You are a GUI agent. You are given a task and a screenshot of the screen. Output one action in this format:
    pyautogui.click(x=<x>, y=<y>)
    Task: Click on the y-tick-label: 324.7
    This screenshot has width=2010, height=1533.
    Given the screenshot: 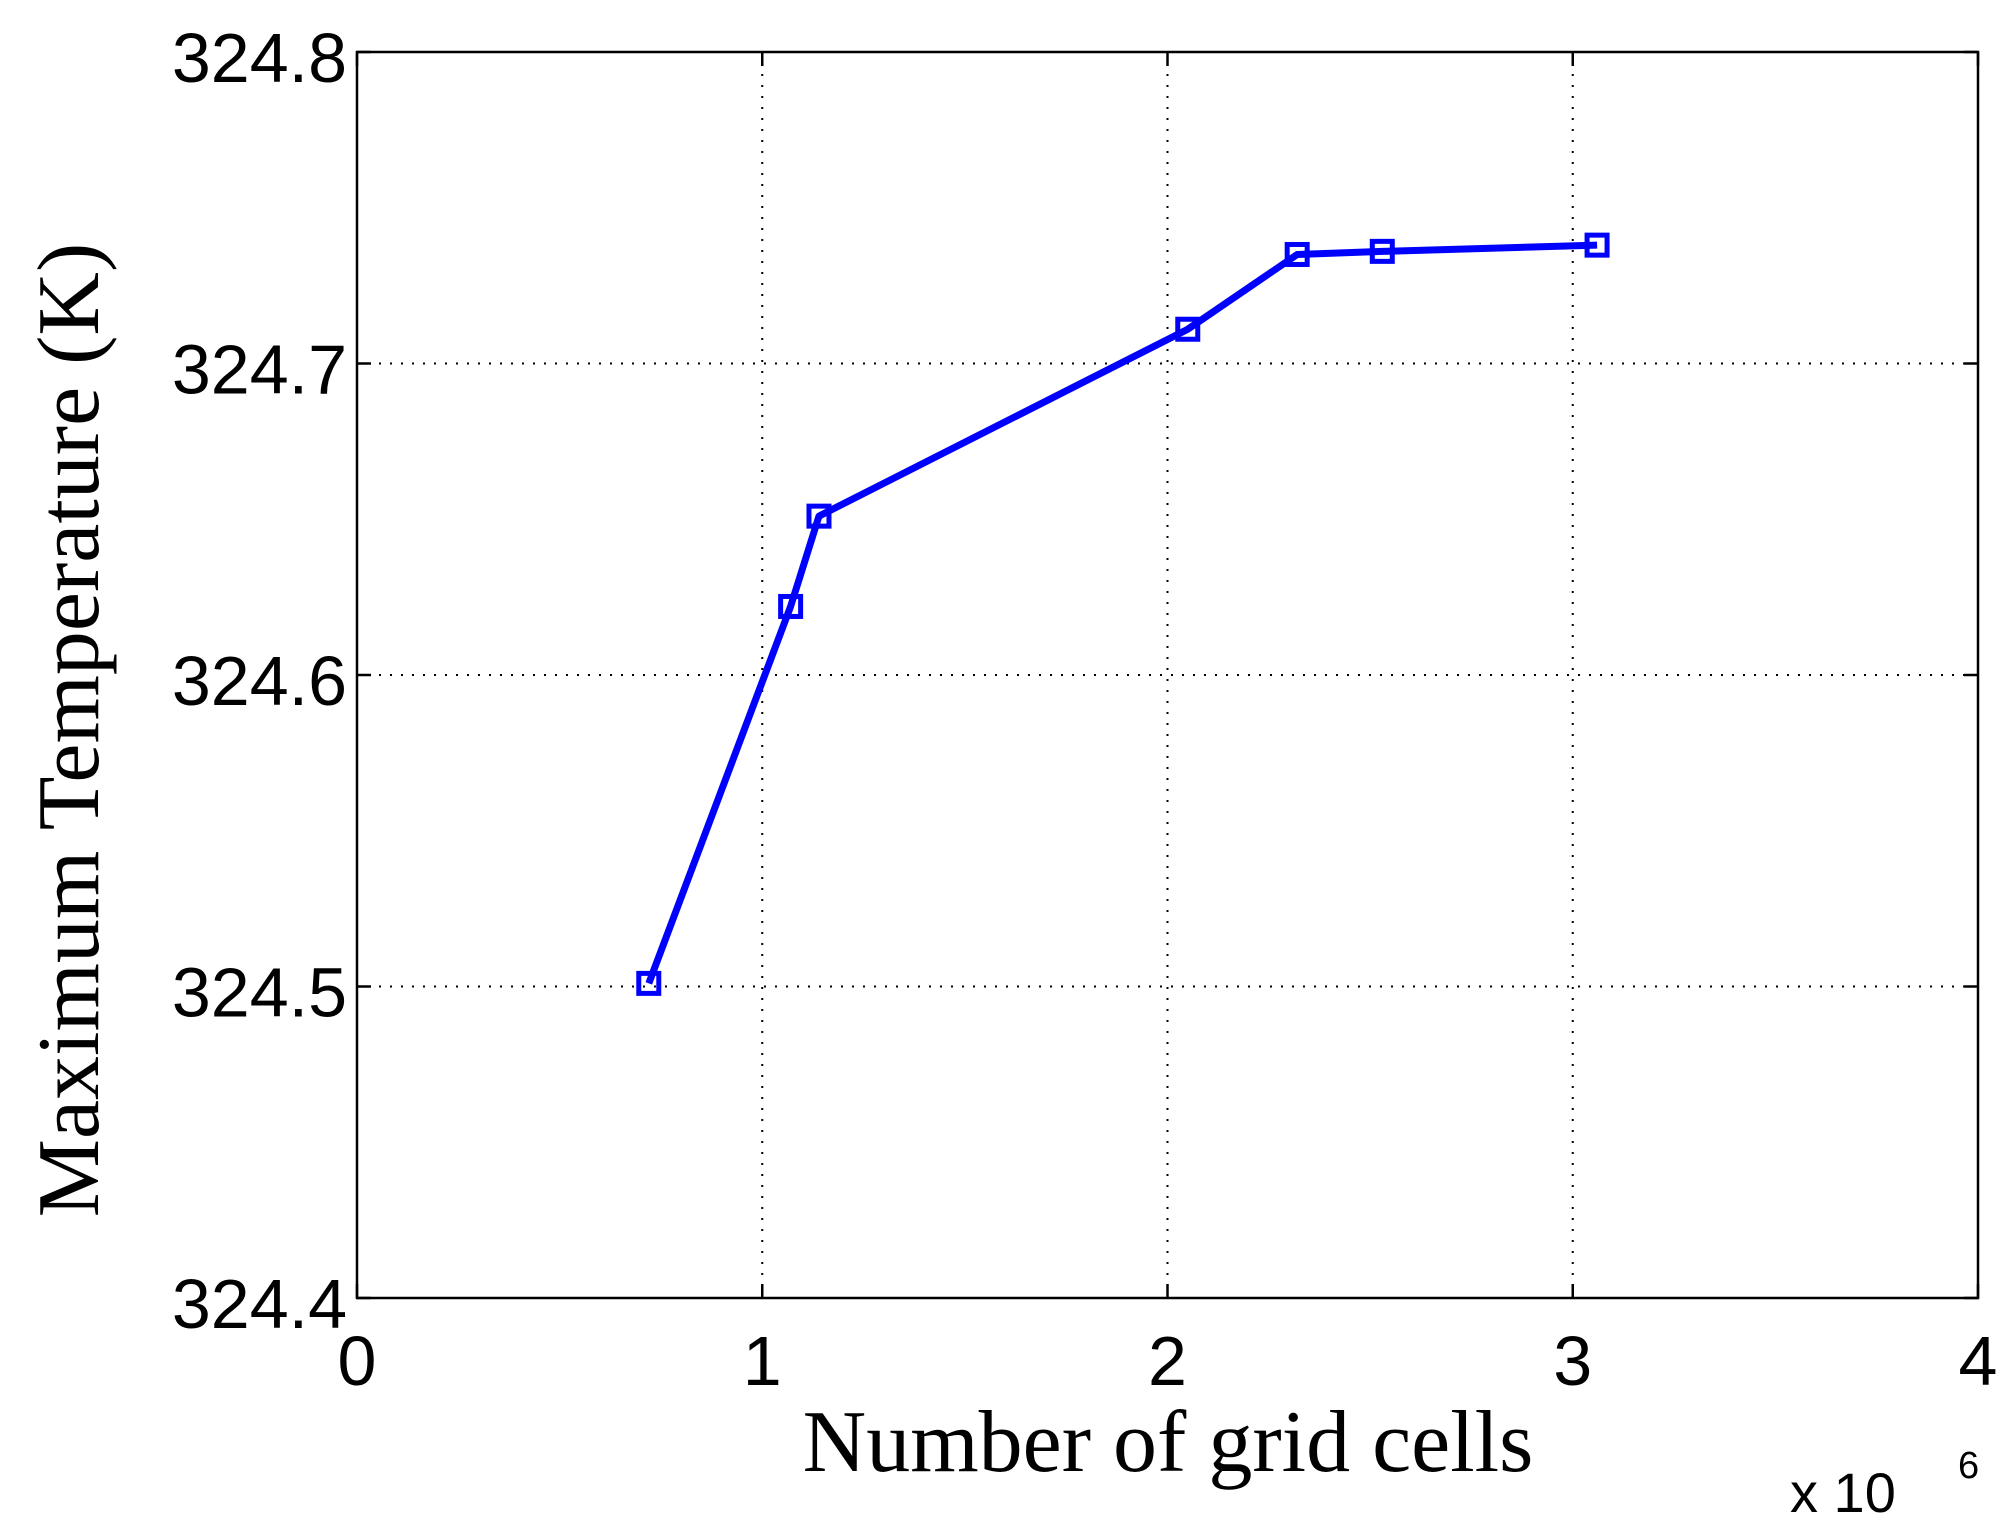 What is the action you would take?
    pyautogui.click(x=259, y=370)
    